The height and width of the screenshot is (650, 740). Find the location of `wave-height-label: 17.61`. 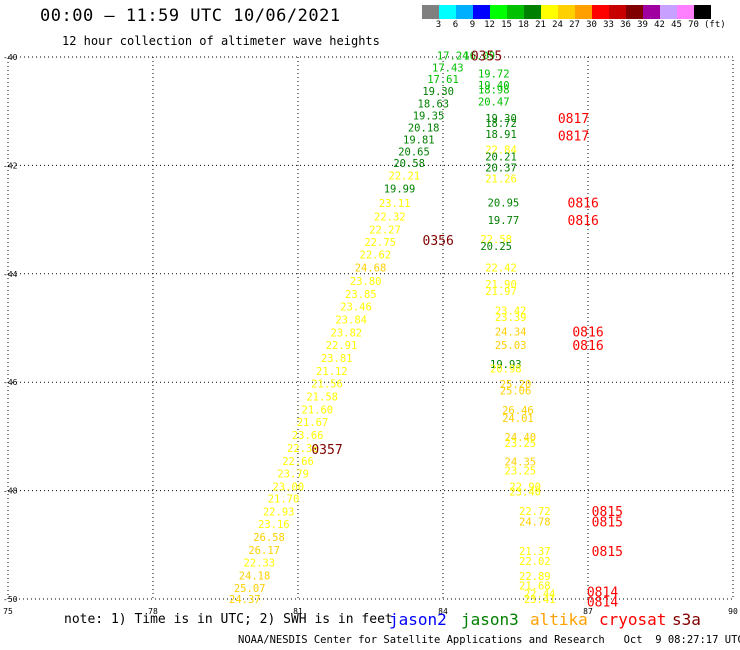

wave-height-label: 17.61 is located at coordinates (443, 80).